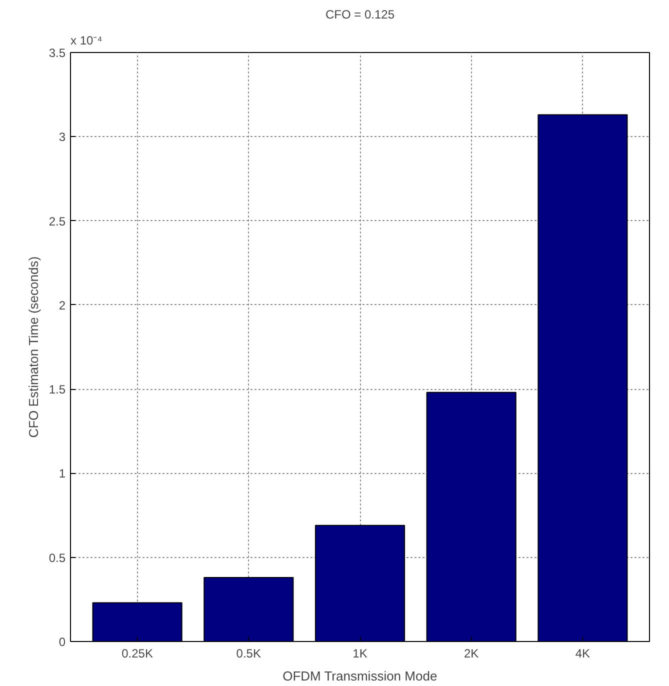 This screenshot has height=686, width=669. I want to click on x-tick-label: 2K, so click(471, 653).